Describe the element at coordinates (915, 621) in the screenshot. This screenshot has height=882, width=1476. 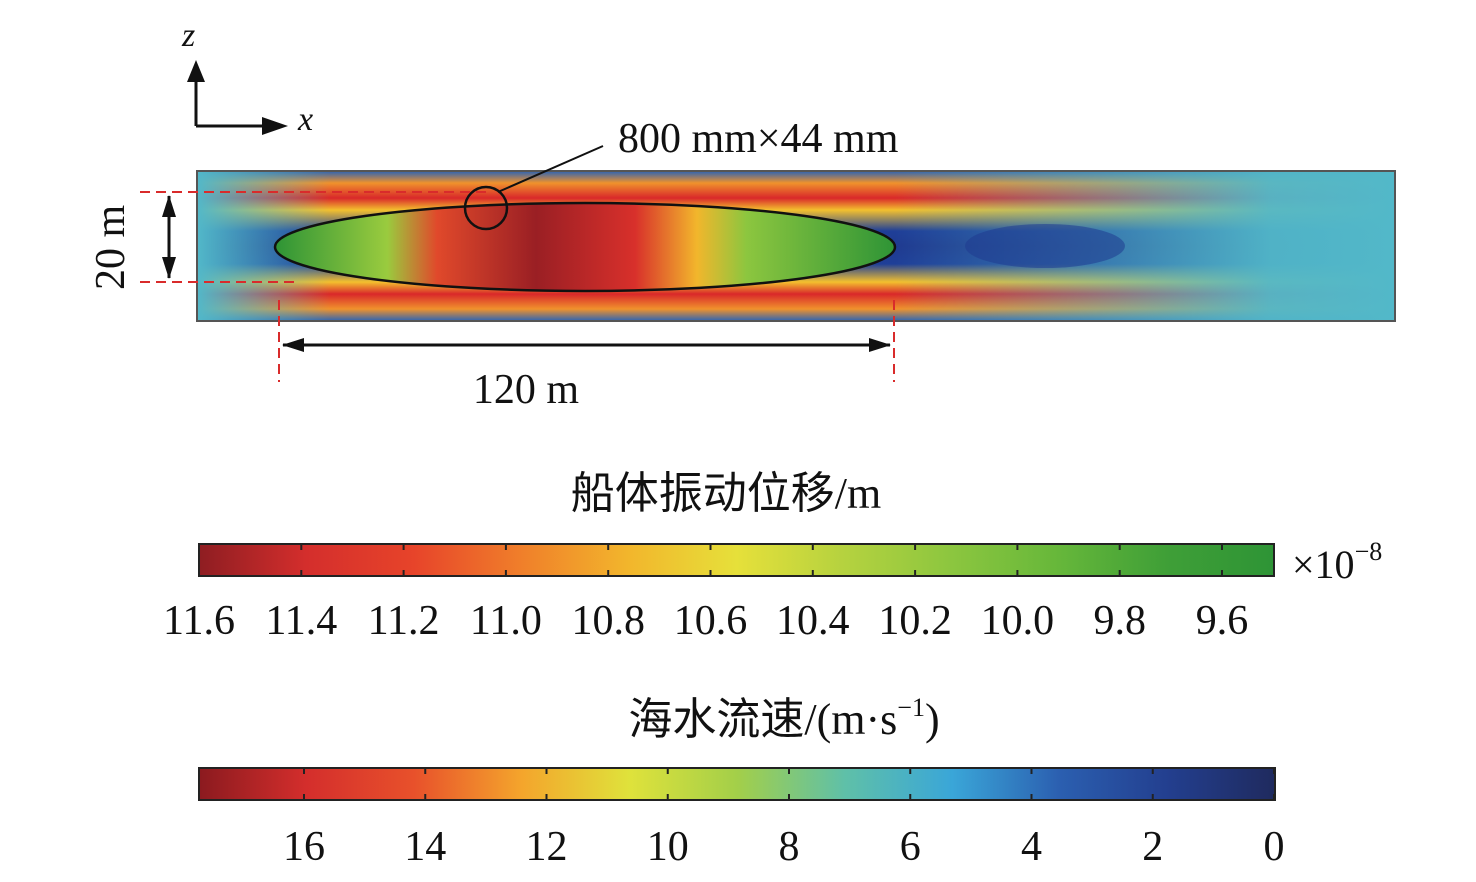
I see `displacement-tick-label: 10.2` at that location.